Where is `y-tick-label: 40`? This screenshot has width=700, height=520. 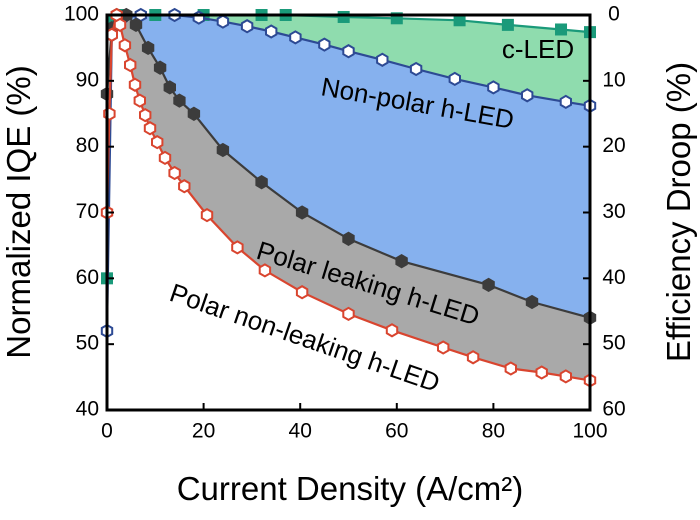
y-tick-label: 40 is located at coordinates (87, 409).